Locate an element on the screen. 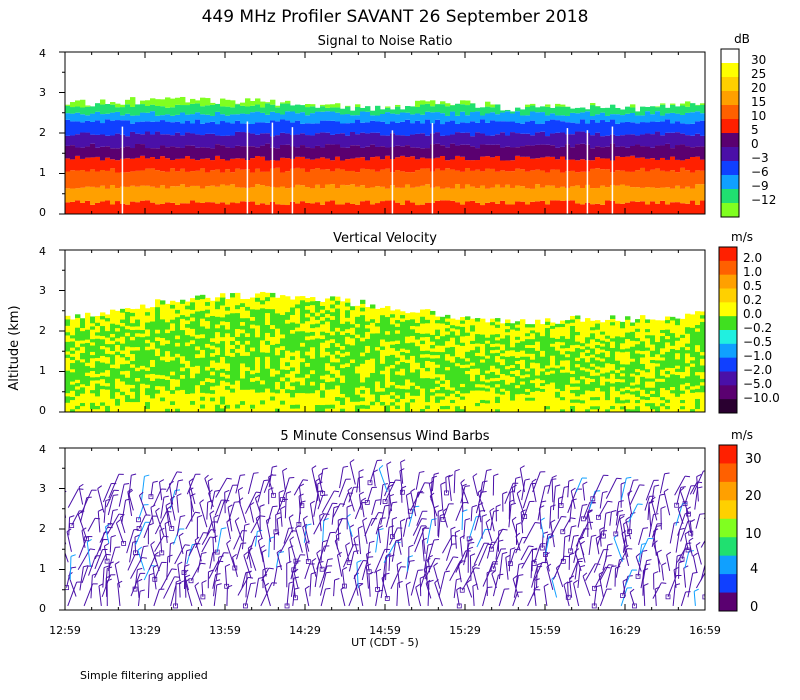 The width and height of the screenshot is (800, 700). snr-y-tick-label: 3 is located at coordinates (42, 92).